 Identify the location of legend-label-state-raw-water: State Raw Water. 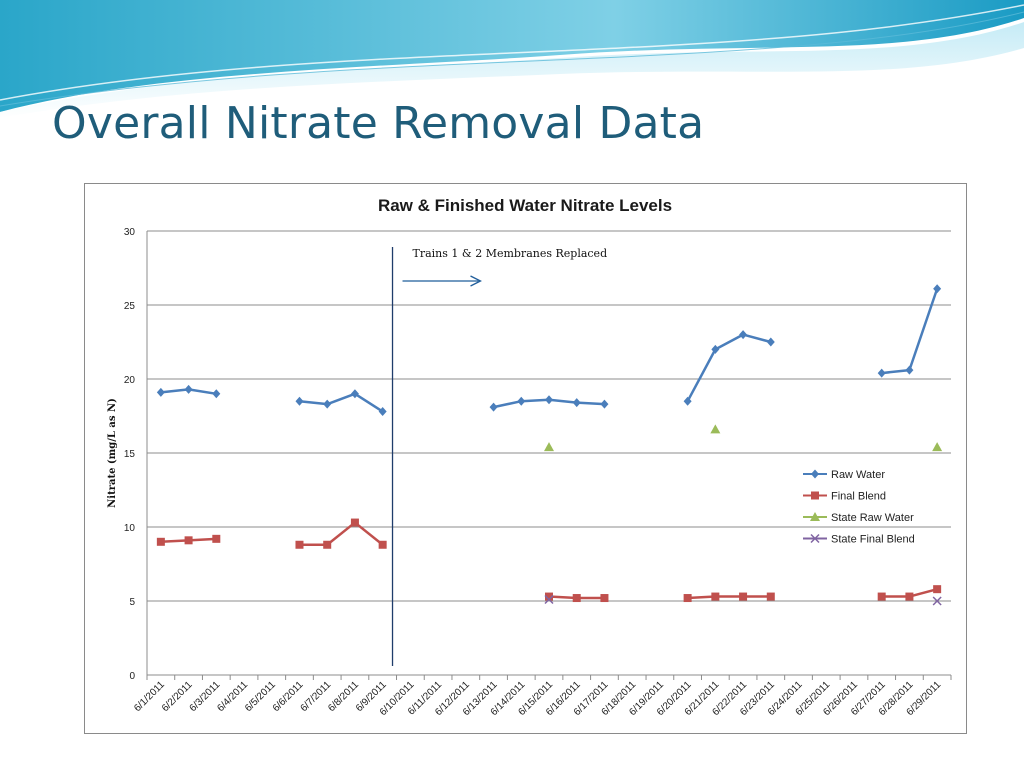
(872, 518).